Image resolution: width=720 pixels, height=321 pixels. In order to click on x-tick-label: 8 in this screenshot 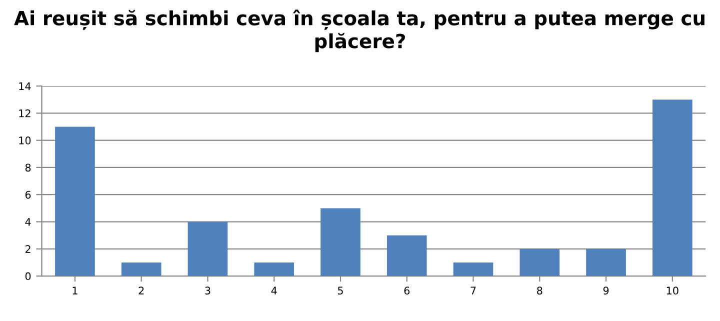, I will do `click(539, 290)`.